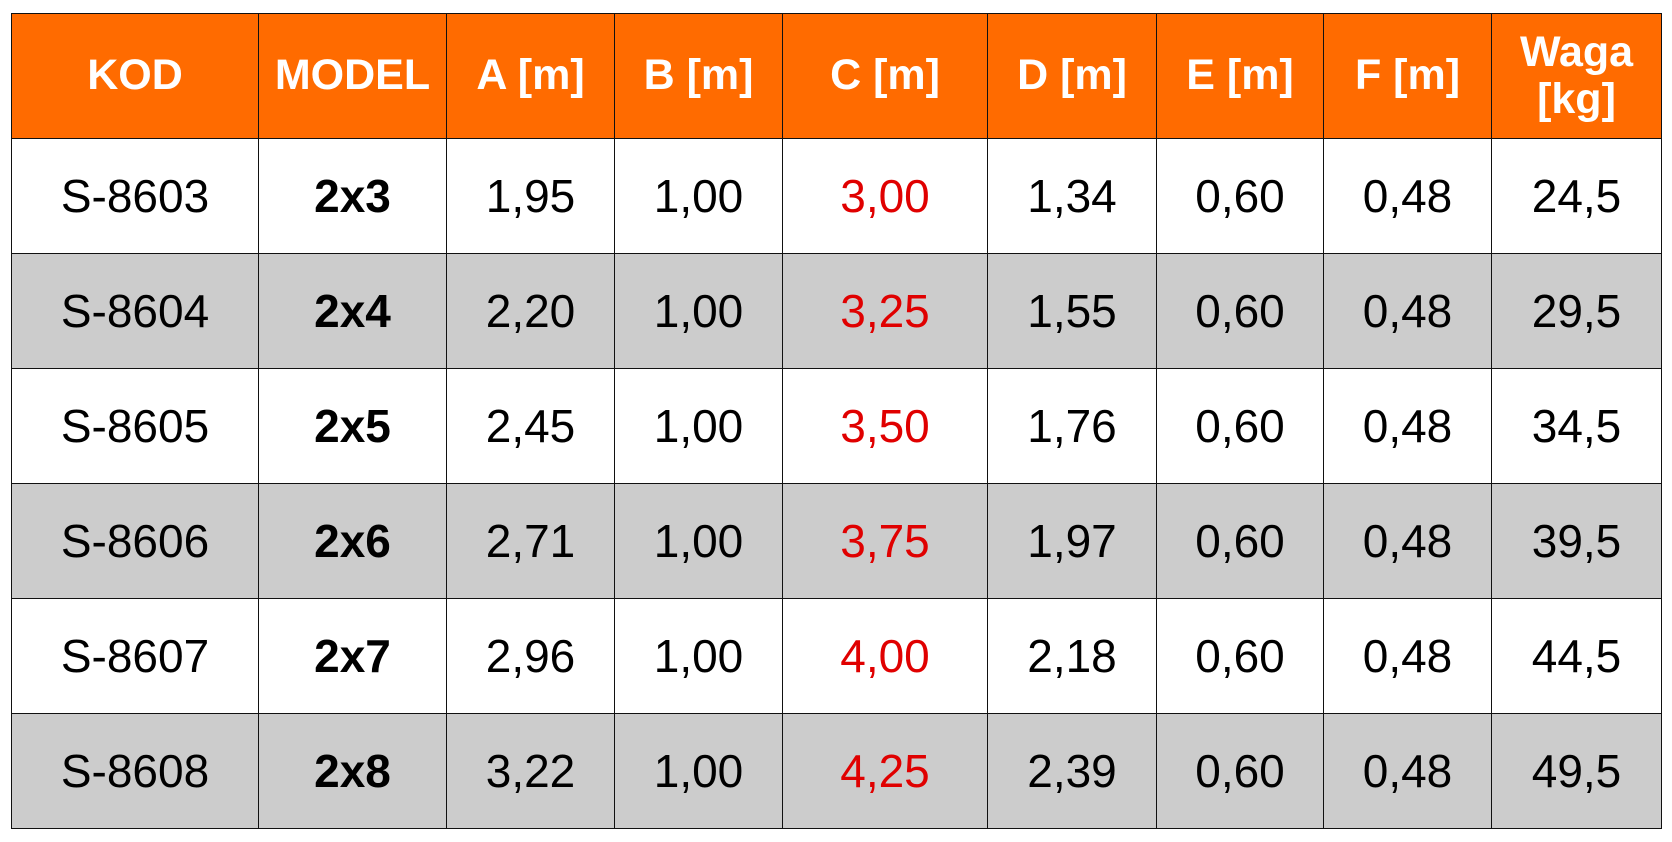 This screenshot has width=1672, height=842. What do you see at coordinates (530, 426) in the screenshot?
I see `table-cell: 2,45` at bounding box center [530, 426].